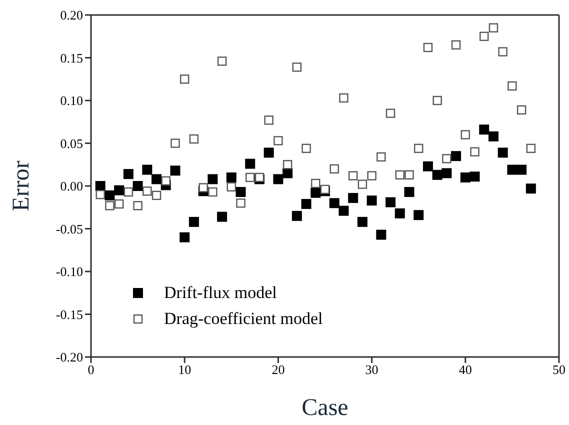 This screenshot has width=569, height=425. I want to click on y-tick-label: 0.20, so click(71, 15).